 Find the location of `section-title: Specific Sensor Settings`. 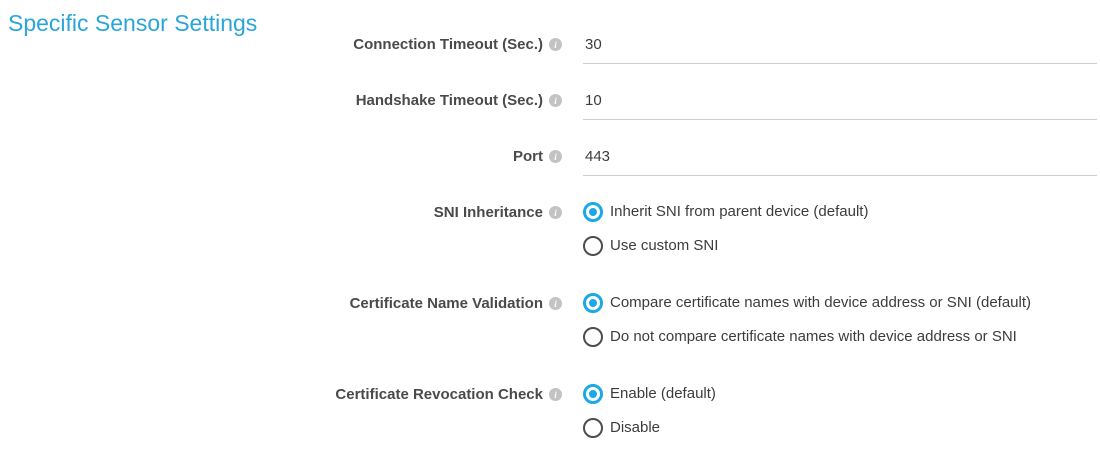

section-title: Specific Sensor Settings is located at coordinates (133, 23).